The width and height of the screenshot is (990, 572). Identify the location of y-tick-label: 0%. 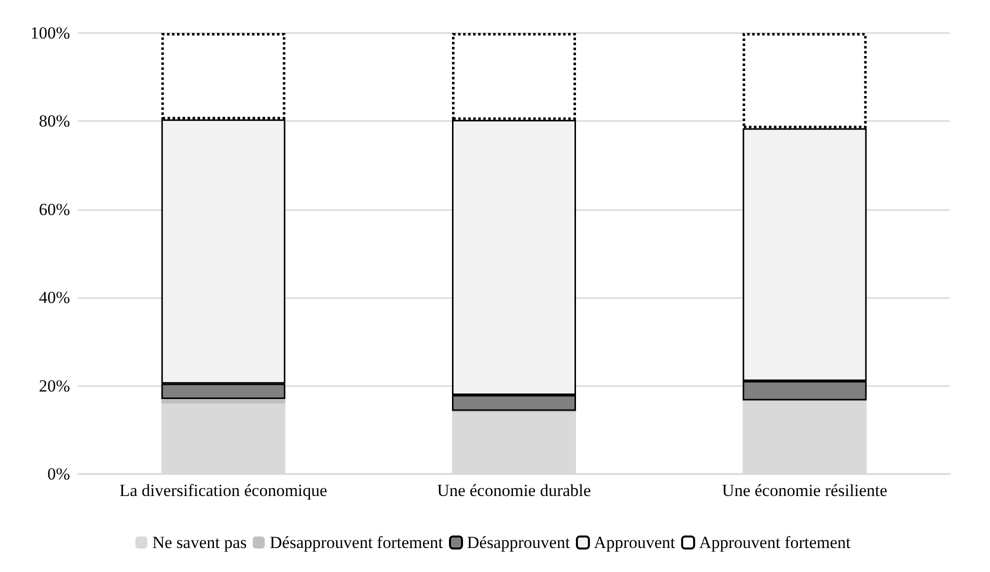
(58, 474).